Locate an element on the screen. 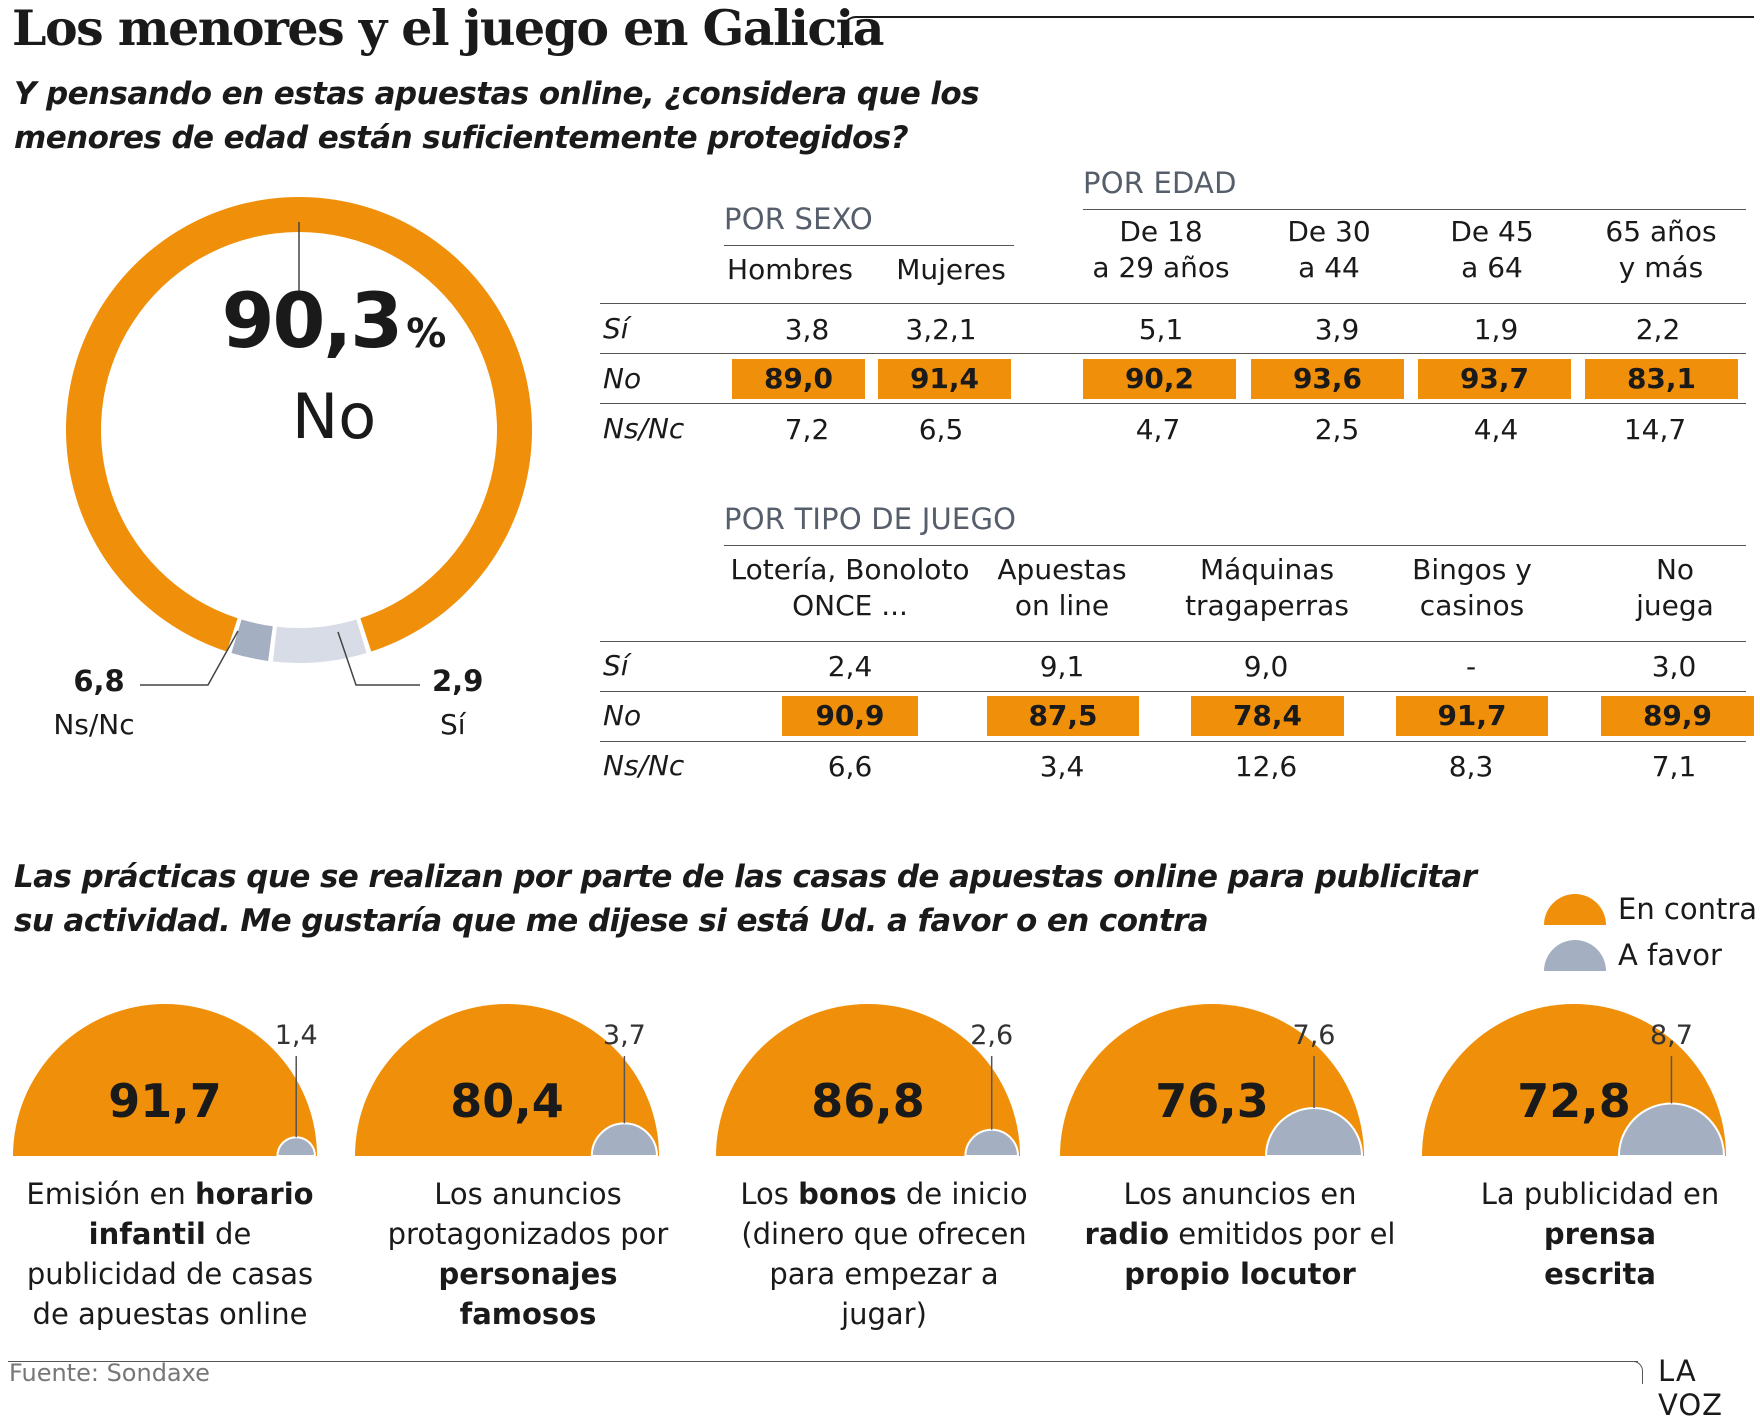 This screenshot has height=1422, width=1760. col-edad-18-29-line1: De 18 is located at coordinates (1161, 231).